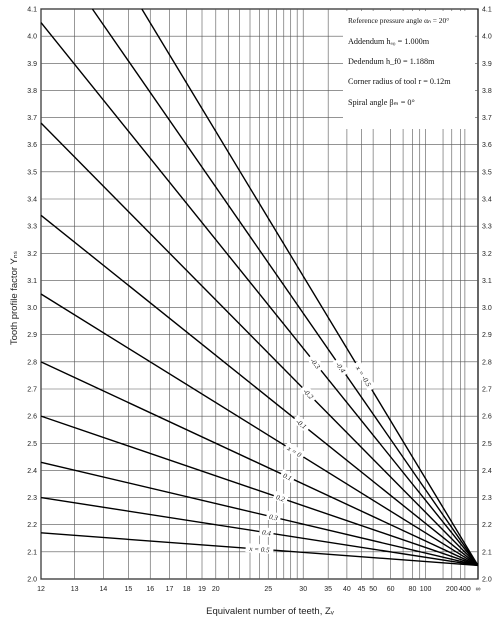 This screenshot has height=625, width=499. What do you see at coordinates (32, 200) in the screenshot?
I see `y-tick-label: 3.4` at bounding box center [32, 200].